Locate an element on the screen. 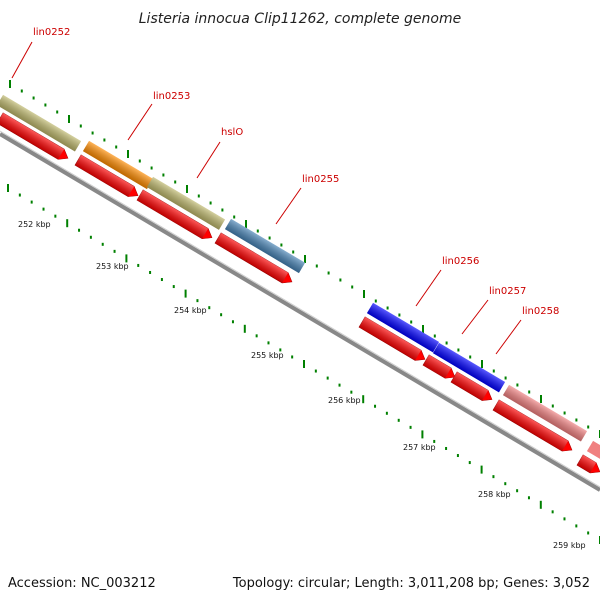 The height and width of the screenshot is (600, 600). gene-label-lin0252: lin0252 is located at coordinates (51, 32).